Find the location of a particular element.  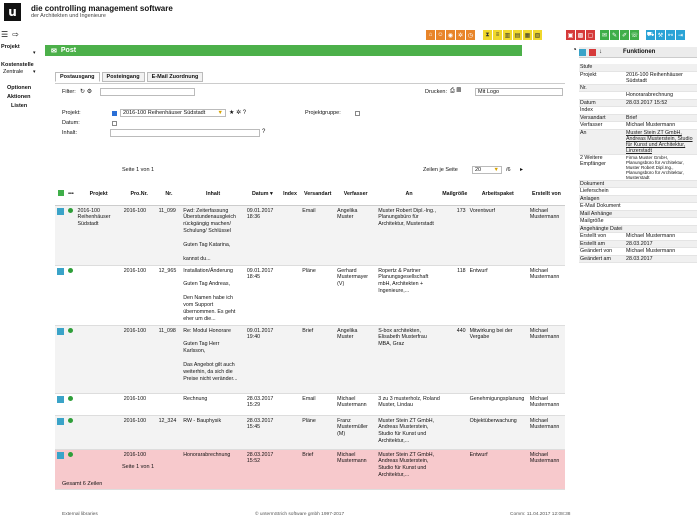

projekt-select: 2016-100 Reihenhäuser Südstadt ▼ is located at coordinates (173, 113).